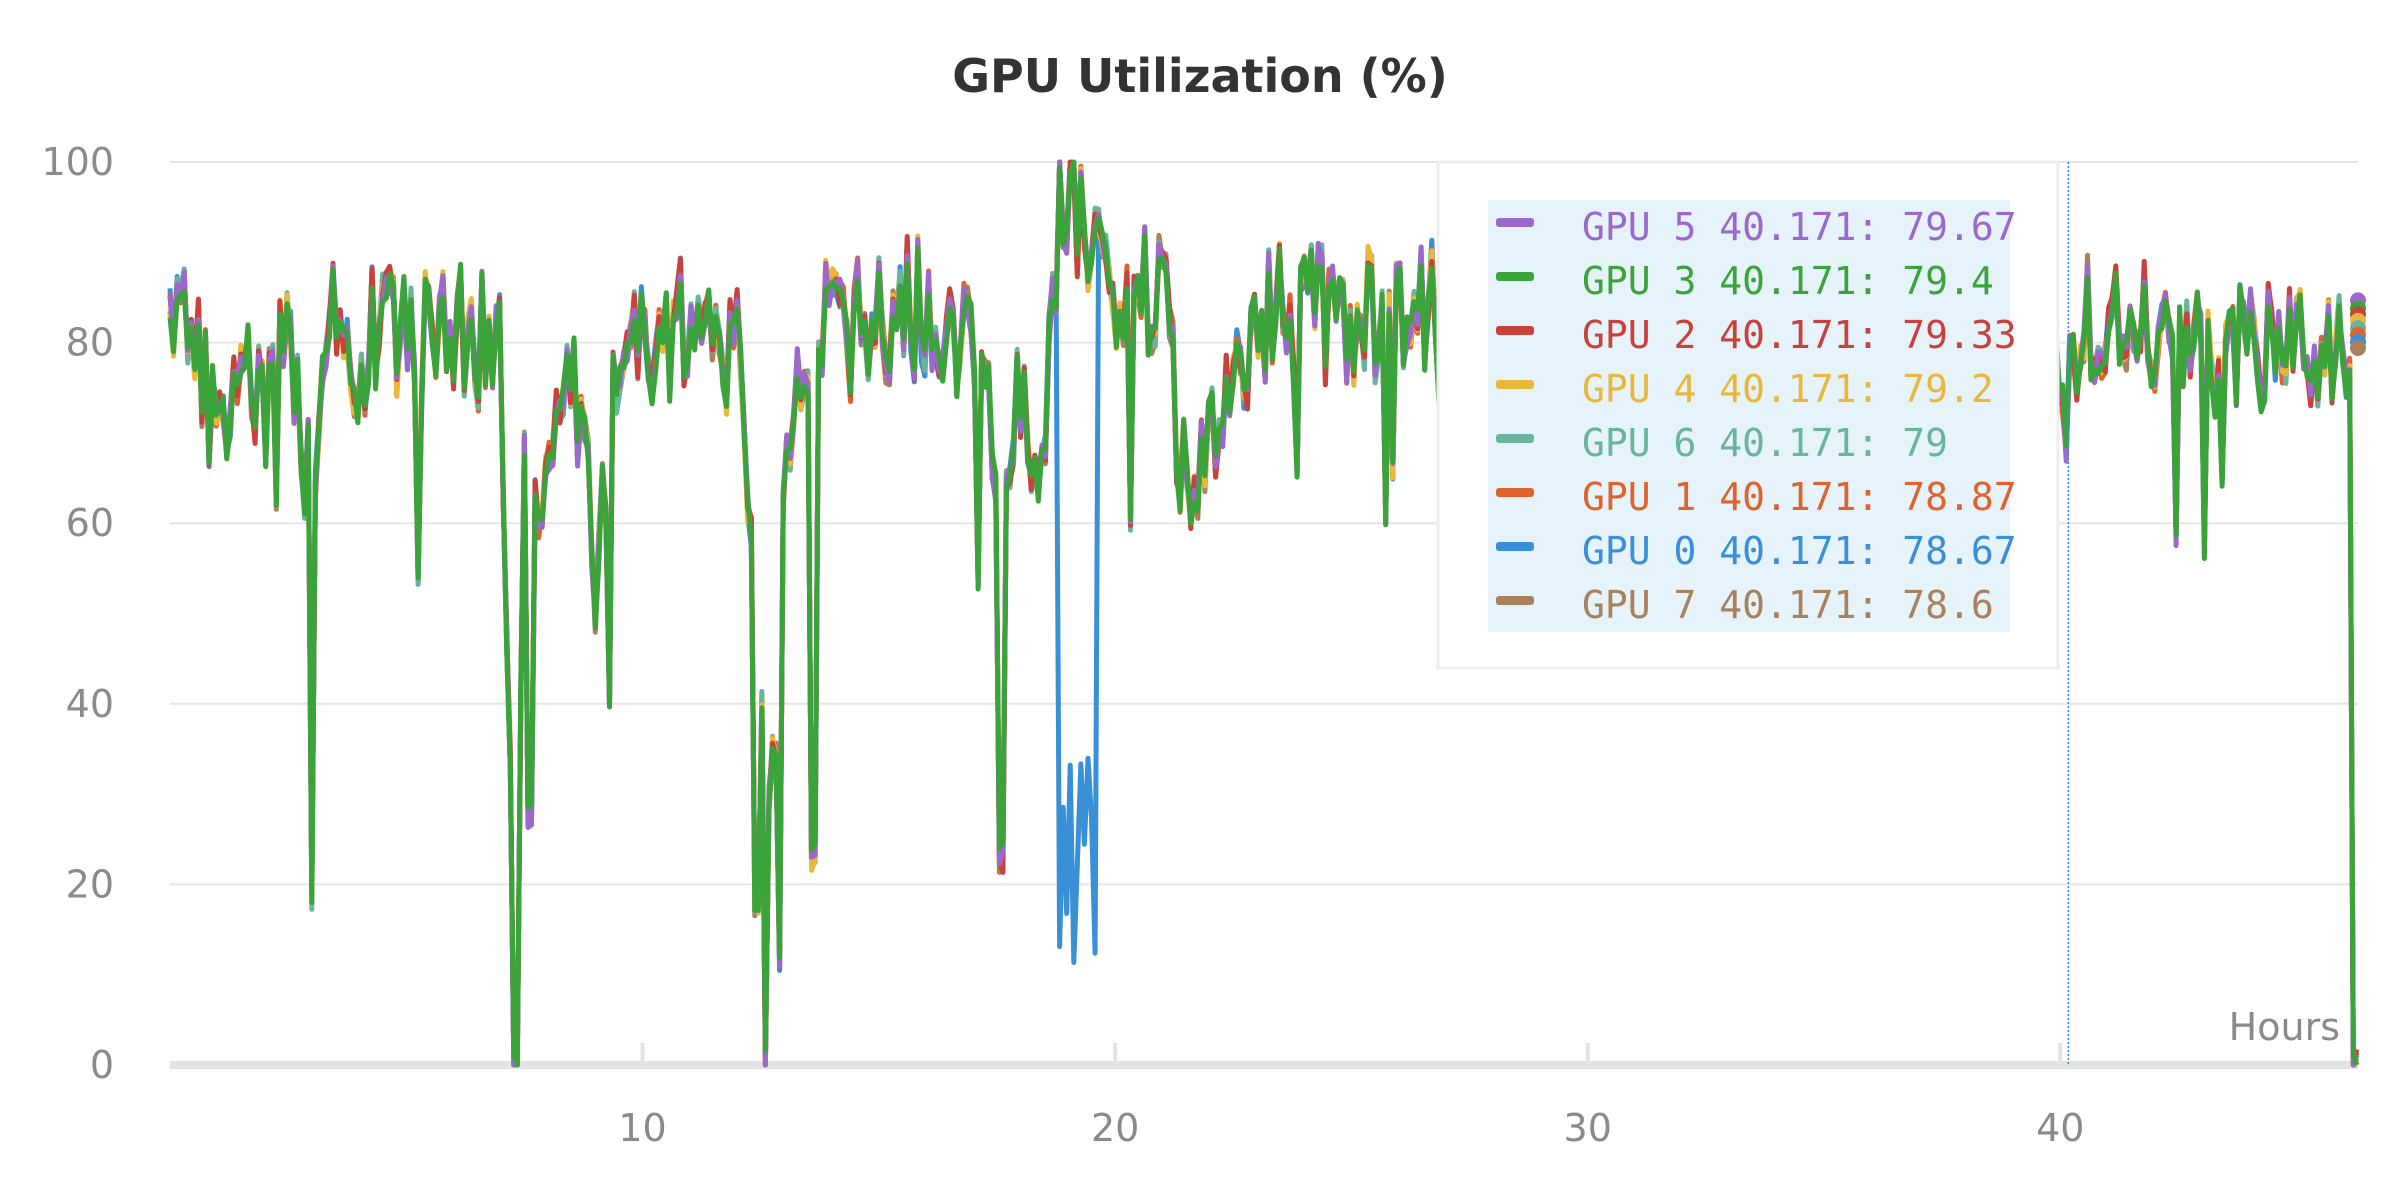 The image size is (2398, 1196). I want to click on end-marker, so click(2358, 348).